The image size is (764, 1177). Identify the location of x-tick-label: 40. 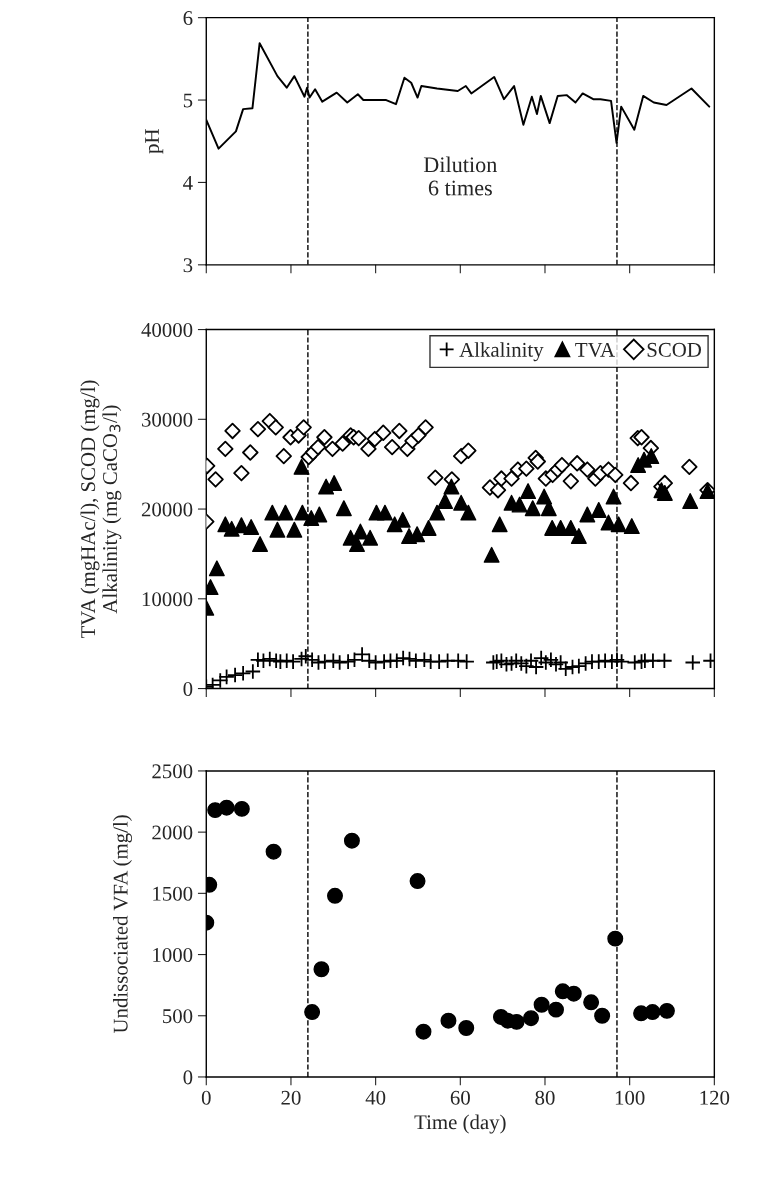
(375, 1097).